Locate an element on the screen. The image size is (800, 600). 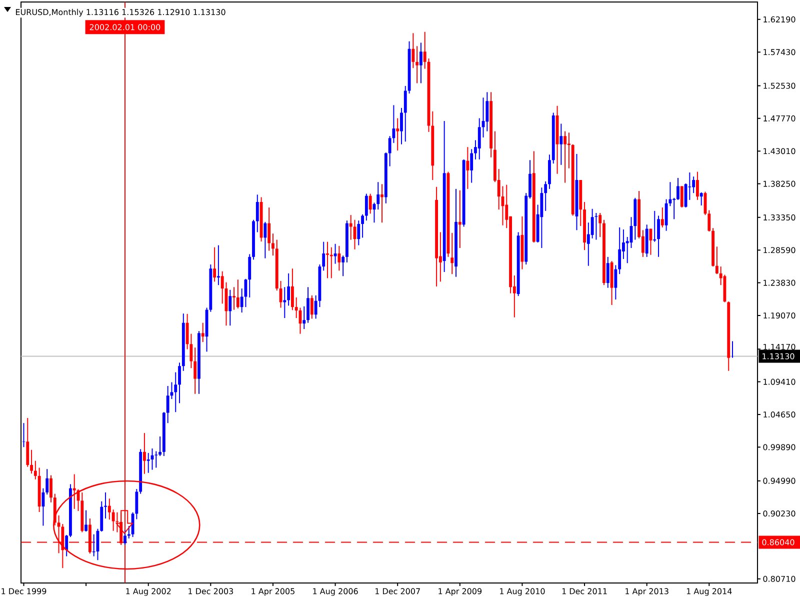
y-tick-label: 1.47770 is located at coordinates (780, 118).